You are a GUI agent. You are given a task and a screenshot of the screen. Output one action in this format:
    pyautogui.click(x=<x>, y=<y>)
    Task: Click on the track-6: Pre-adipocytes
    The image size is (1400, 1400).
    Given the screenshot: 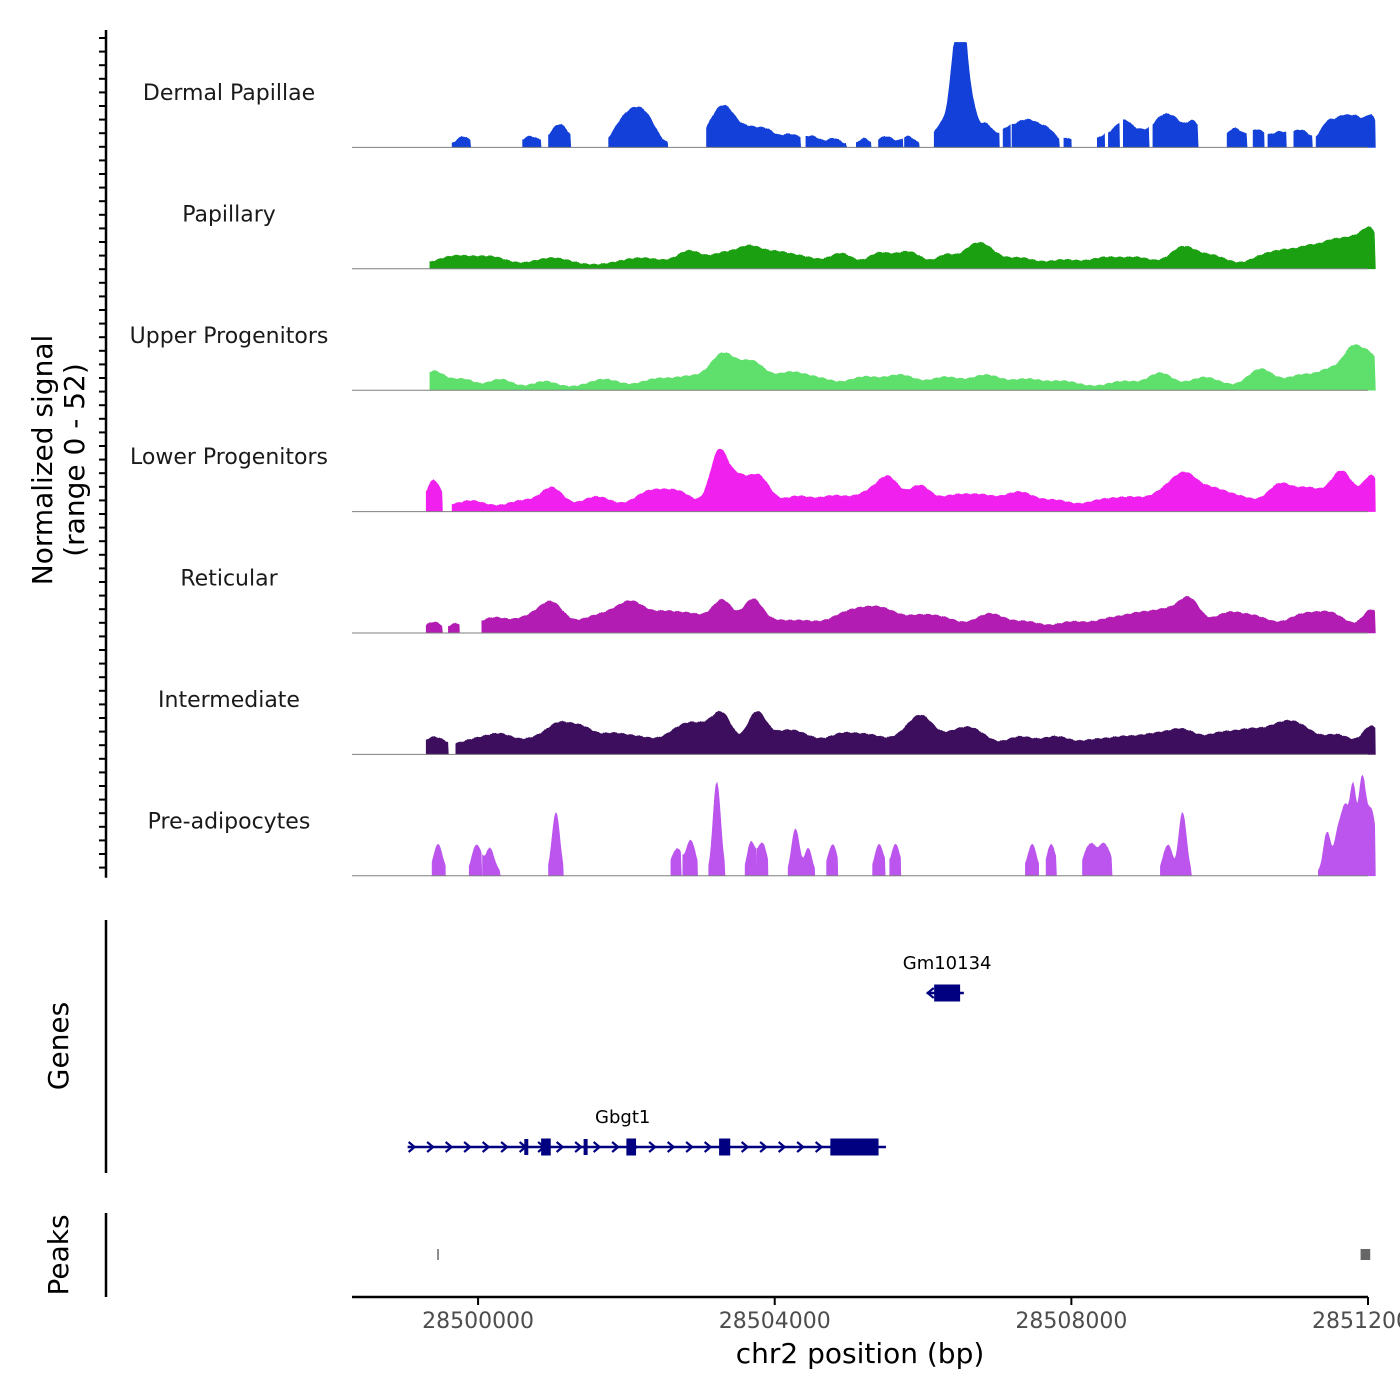 What is the action you would take?
    pyautogui.click(x=762, y=825)
    